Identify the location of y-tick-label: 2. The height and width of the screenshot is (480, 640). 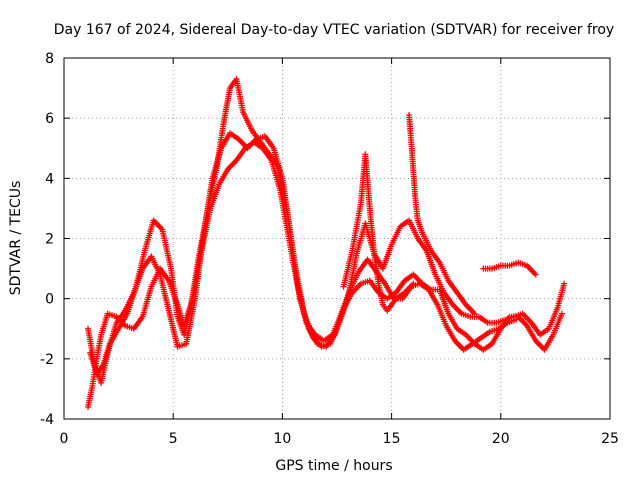
(49, 240).